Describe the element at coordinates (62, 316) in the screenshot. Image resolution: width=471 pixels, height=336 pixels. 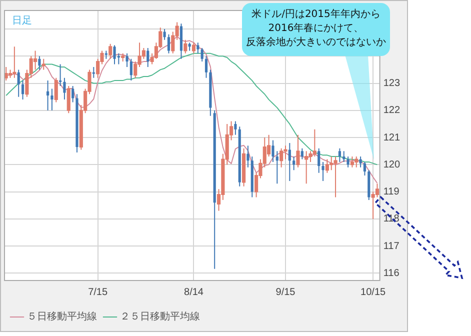
I see `legend-label: ５日移動平均線` at that location.